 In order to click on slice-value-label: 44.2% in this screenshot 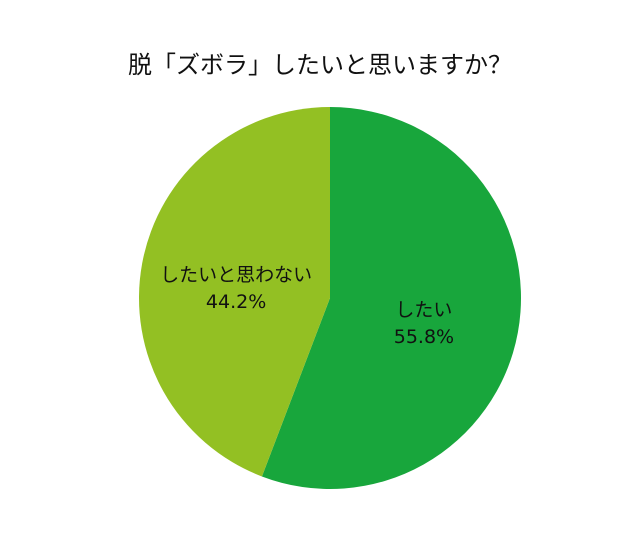, I will do `click(236, 302)`.